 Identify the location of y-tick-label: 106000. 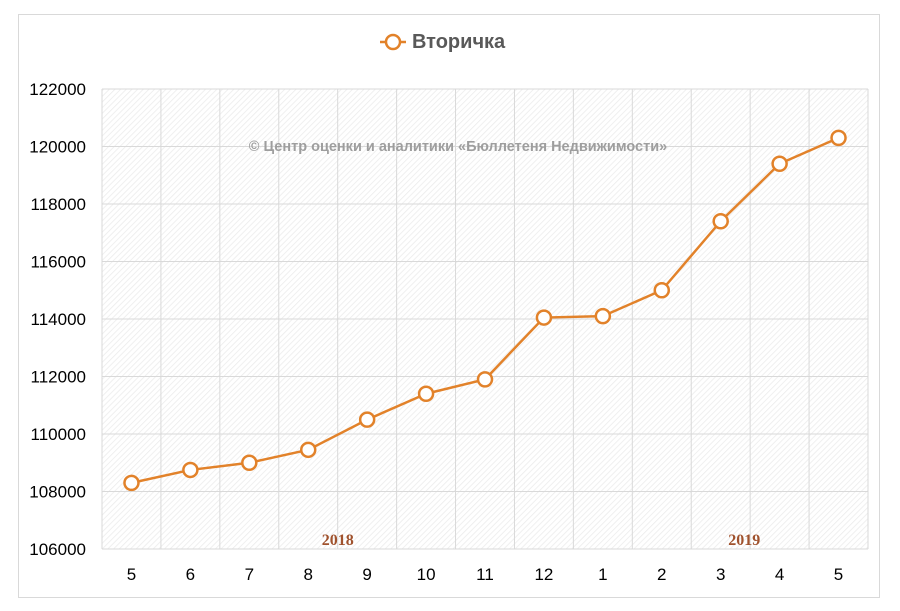
(57, 549).